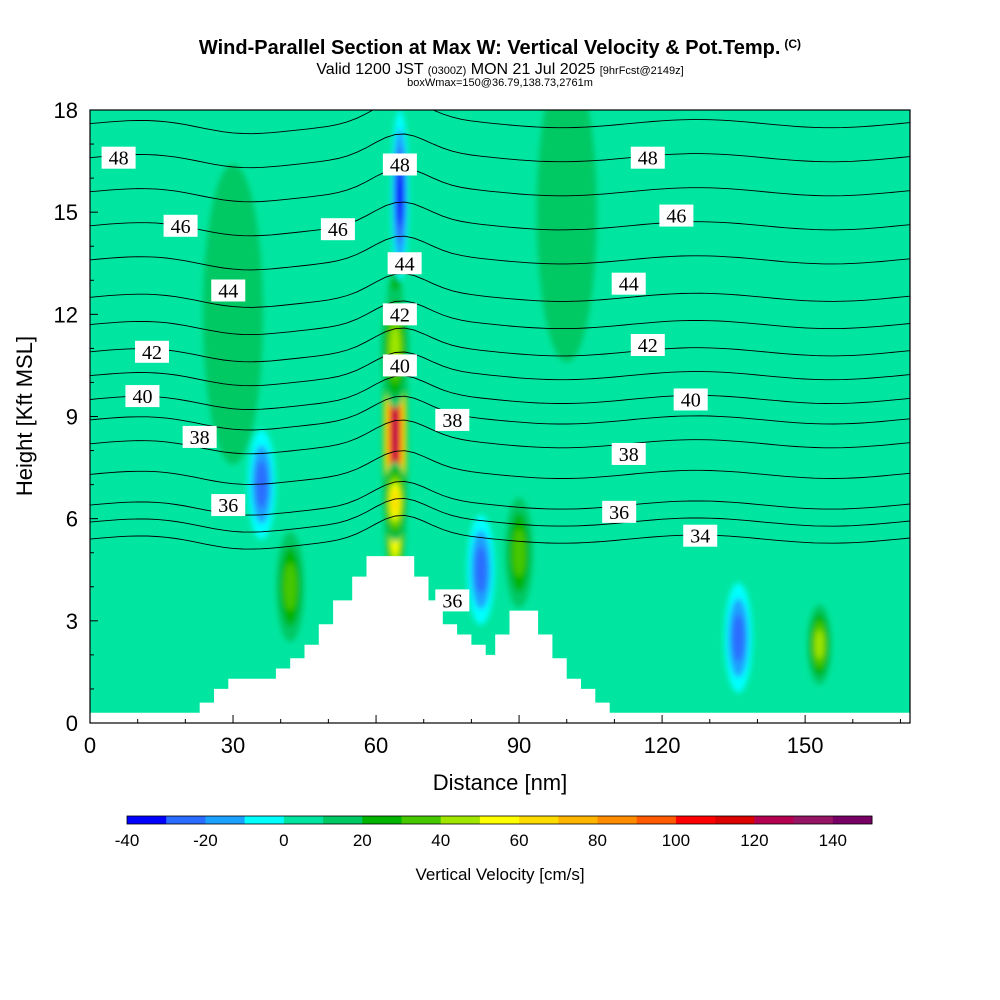 This screenshot has width=1000, height=1000. What do you see at coordinates (494, 832) in the screenshot?
I see `colorbar: -40 -20 0 20 40 60 80 100 120 140` at bounding box center [494, 832].